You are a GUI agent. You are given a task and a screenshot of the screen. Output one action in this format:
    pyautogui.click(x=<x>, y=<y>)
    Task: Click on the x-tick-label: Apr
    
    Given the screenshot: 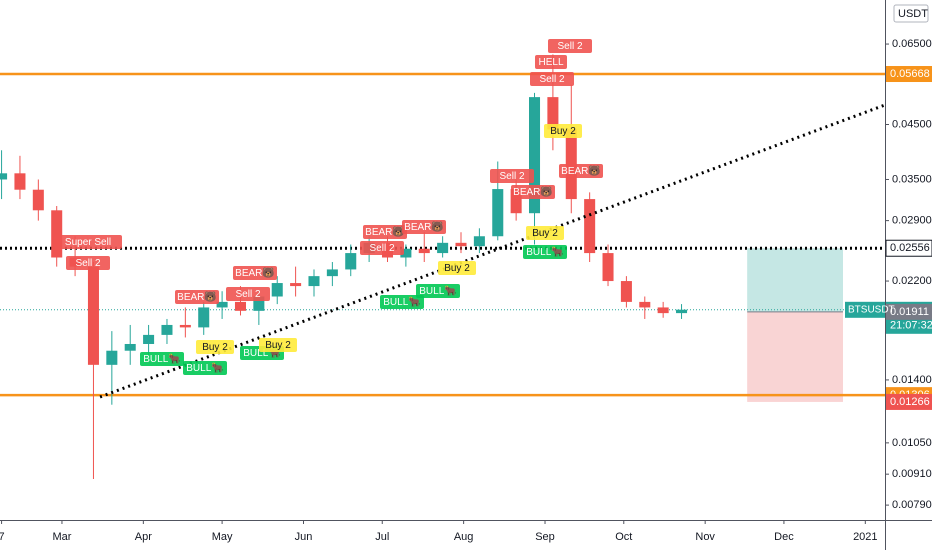 What is the action you would take?
    pyautogui.click(x=143, y=537)
    